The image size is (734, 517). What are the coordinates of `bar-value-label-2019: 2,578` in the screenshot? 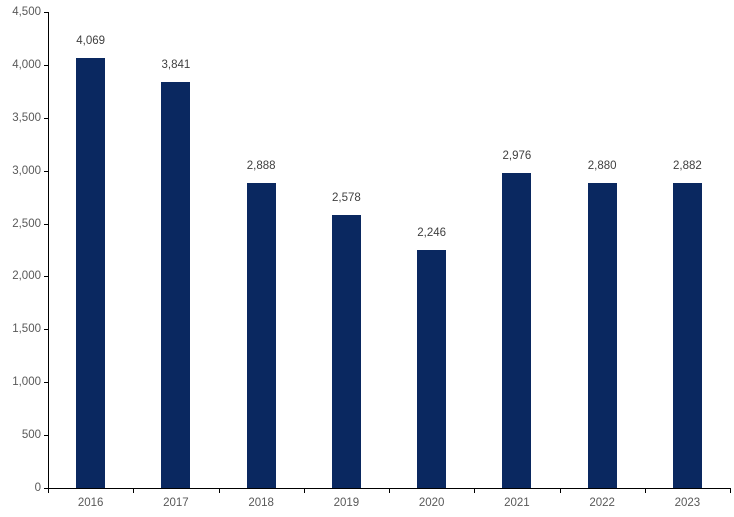 It's located at (346, 198).